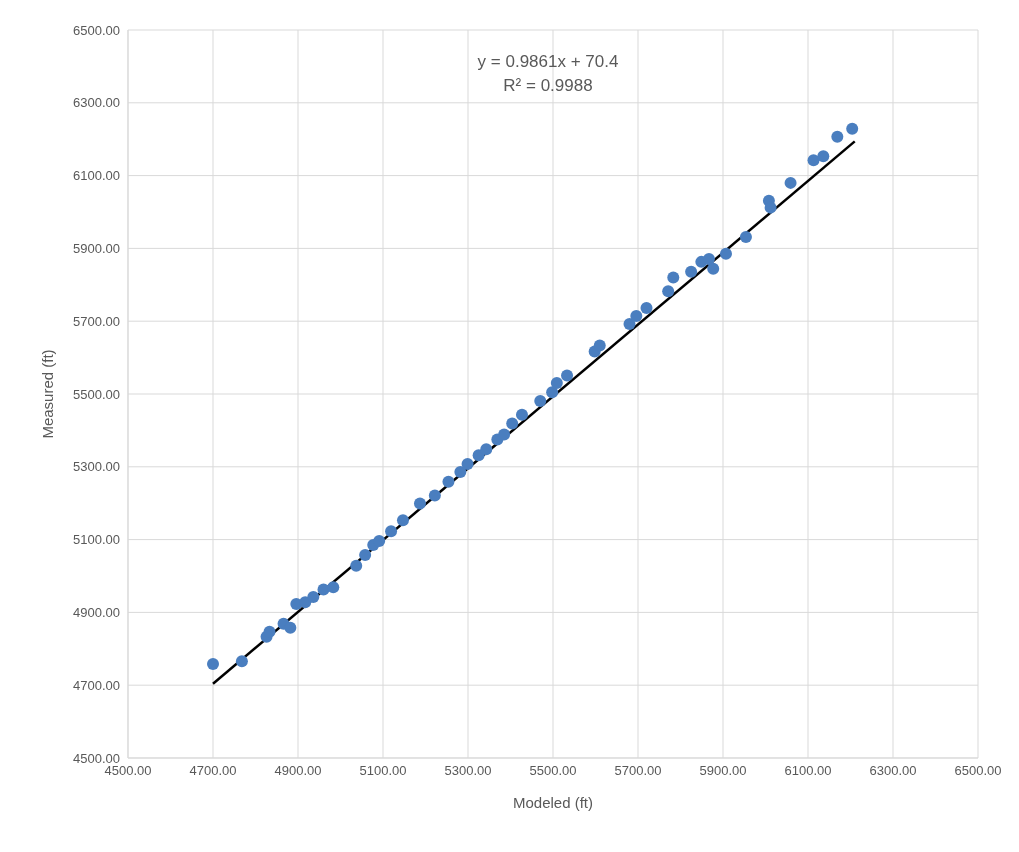 This screenshot has height=852, width=1019. What do you see at coordinates (893, 771) in the screenshot?
I see `x-tick-label: 6300.00` at bounding box center [893, 771].